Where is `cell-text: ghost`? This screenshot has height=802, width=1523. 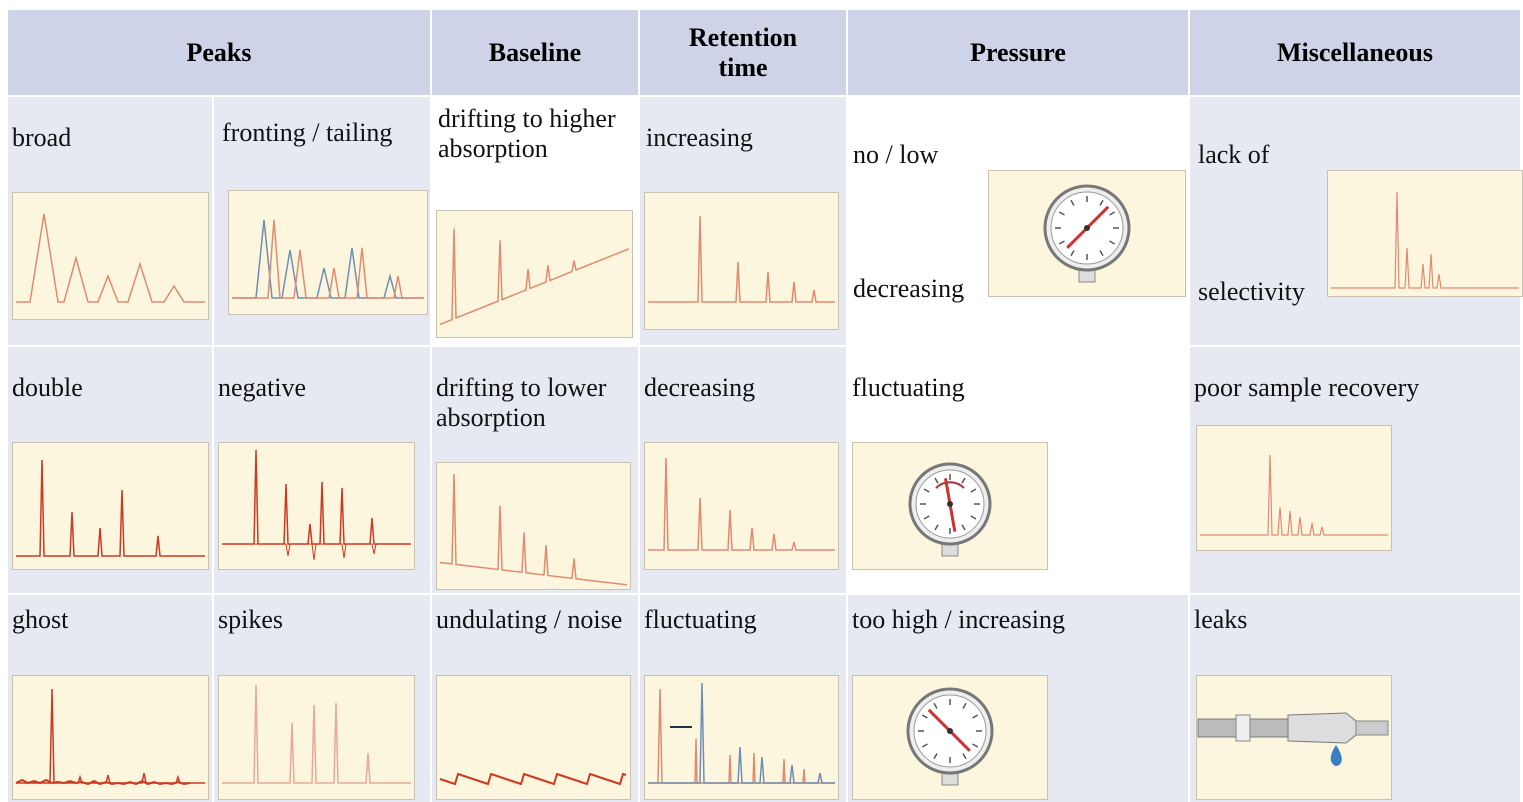 cell-text: ghost is located at coordinates (40, 619).